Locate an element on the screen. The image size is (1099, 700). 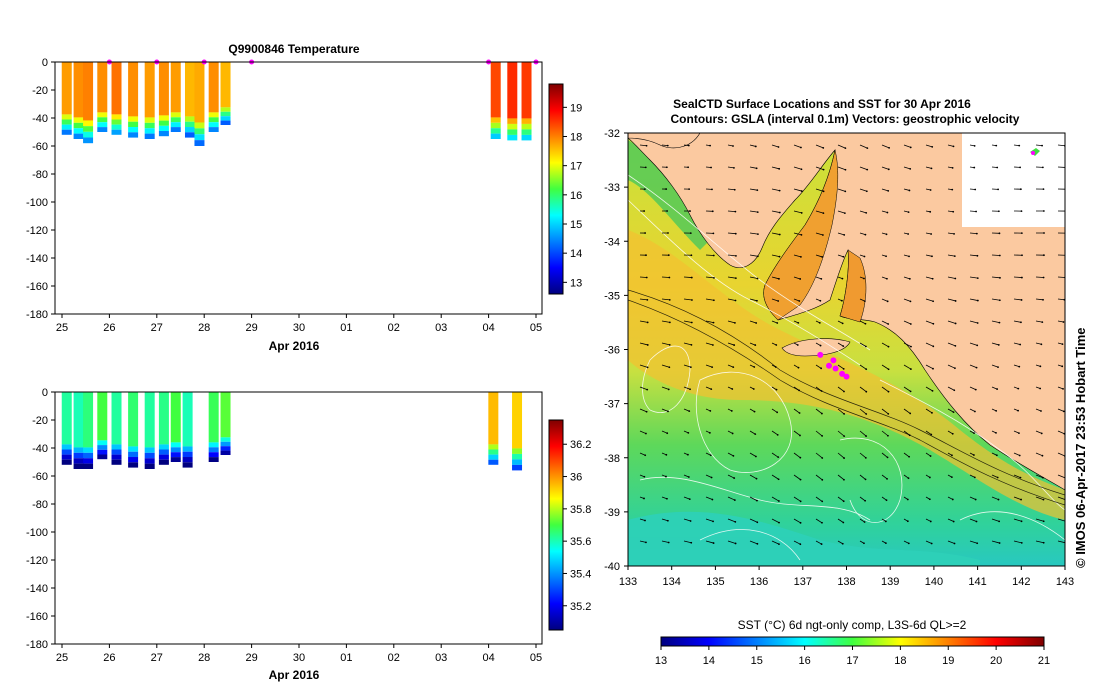
map-x-tick-label: 143 is located at coordinates (1065, 582).